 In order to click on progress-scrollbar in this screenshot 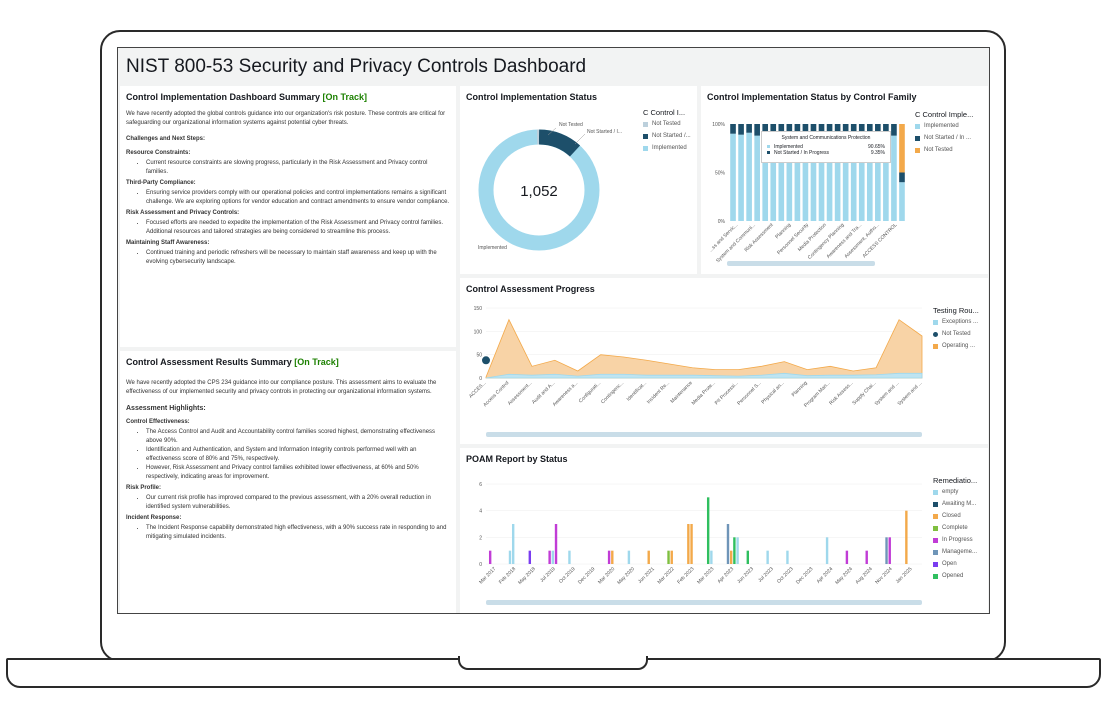, I will do `click(704, 434)`.